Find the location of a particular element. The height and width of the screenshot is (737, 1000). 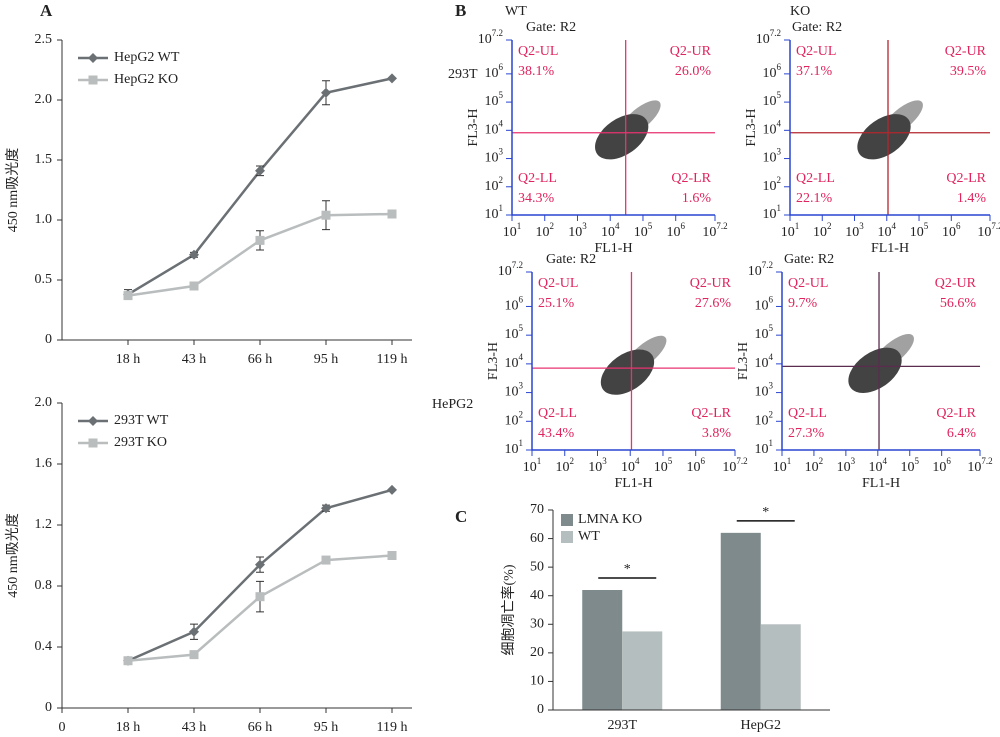

quadrant-percent: 27.6% is located at coordinates (713, 303).